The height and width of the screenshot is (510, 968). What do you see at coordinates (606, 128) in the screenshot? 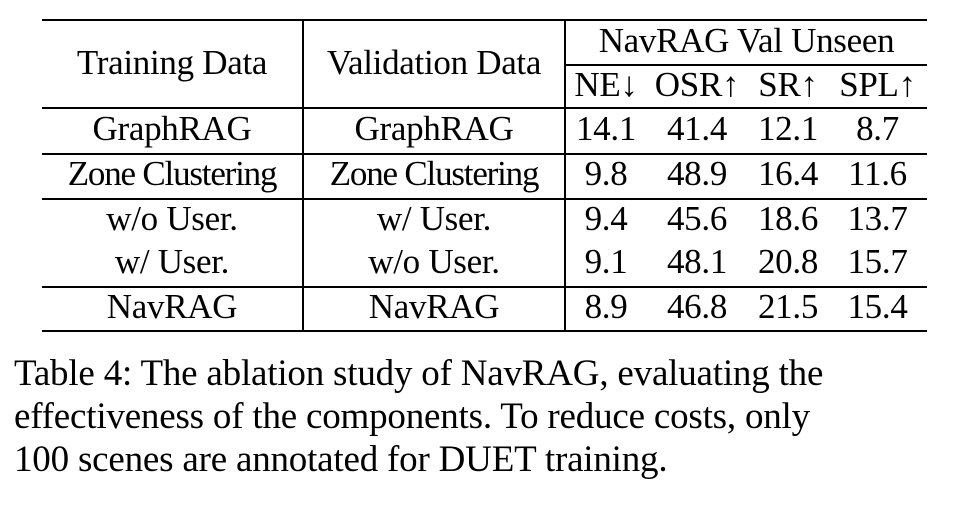
I see `ne-value: 14.1` at bounding box center [606, 128].